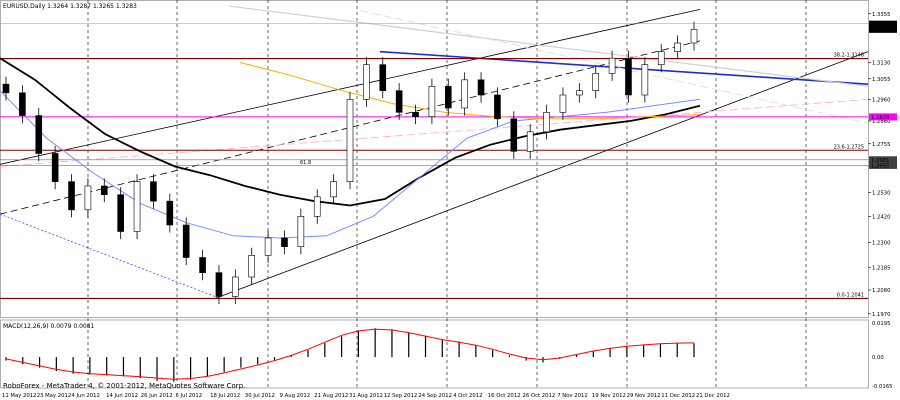 The width and height of the screenshot is (900, 400). What do you see at coordinates (881, 194) in the screenshot?
I see `price-tick-label: 1.2530` at bounding box center [881, 194].